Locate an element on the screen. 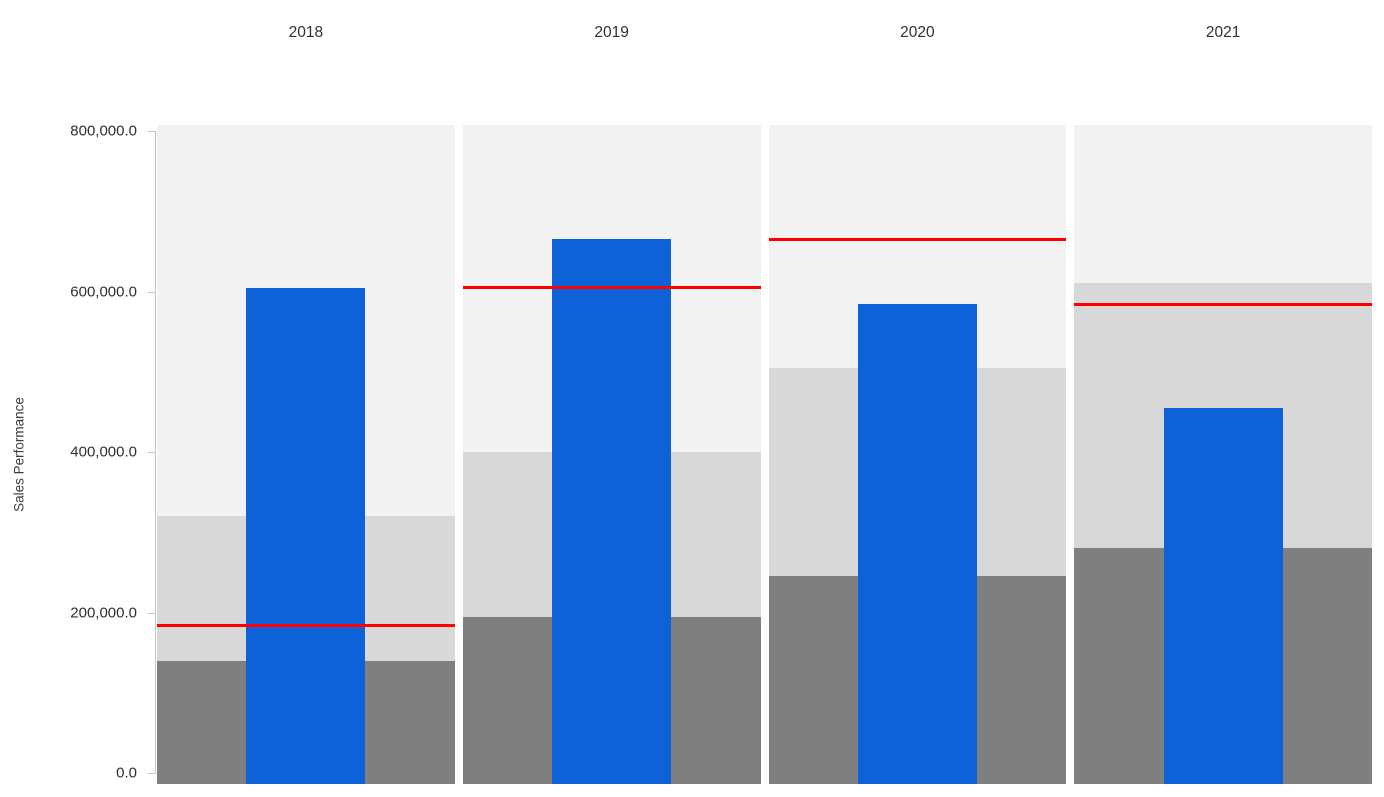 The image size is (1384, 797). actual-bar-2018 is located at coordinates (306, 535).